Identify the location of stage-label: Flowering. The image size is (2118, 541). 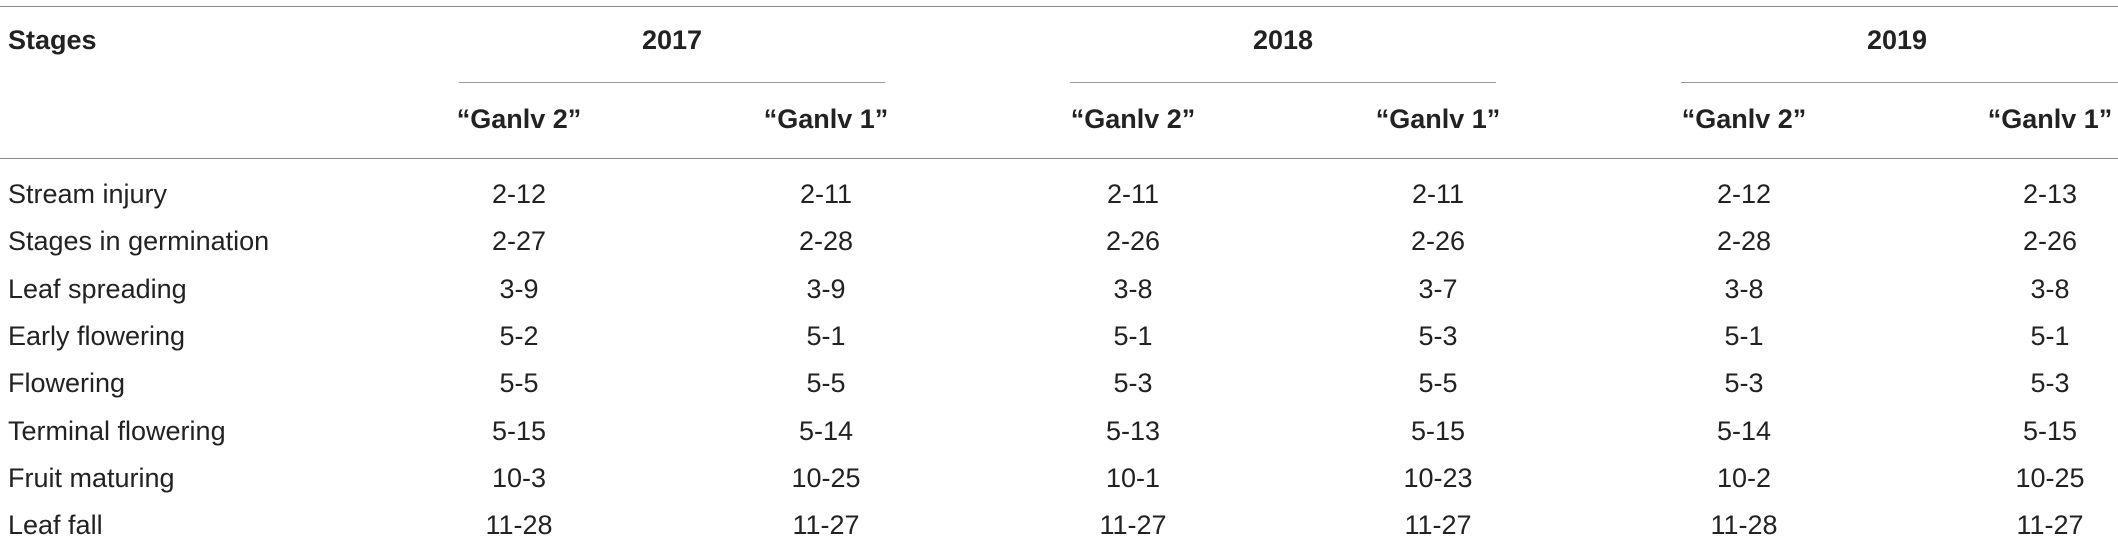
(67, 383).